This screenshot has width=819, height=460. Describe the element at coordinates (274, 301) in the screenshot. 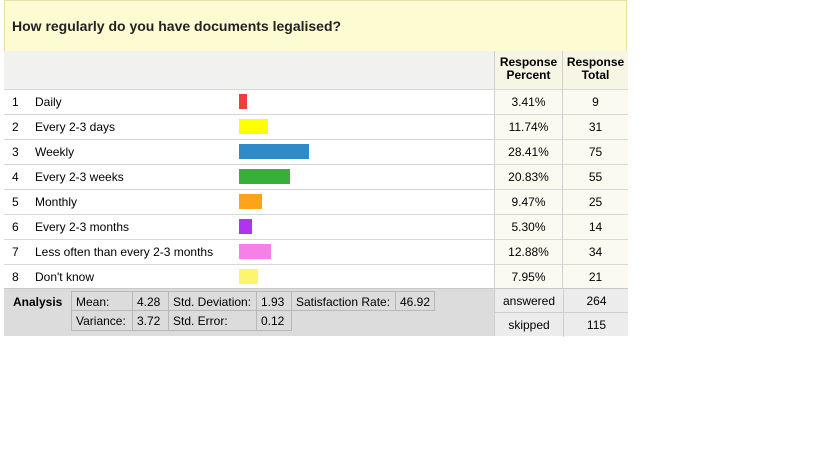

I see `std-deviation-value: 1.93` at that location.